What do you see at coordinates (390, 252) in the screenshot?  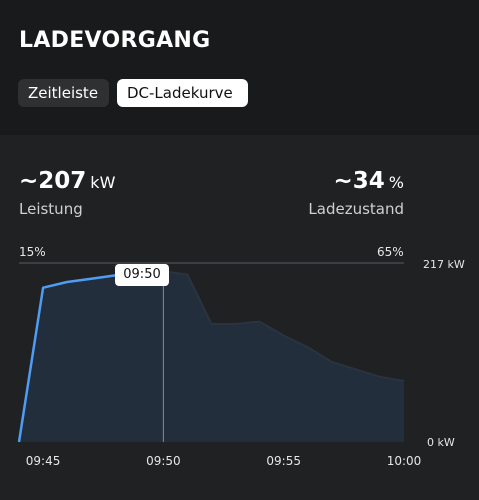 I see `soc-end-label: 65%` at bounding box center [390, 252].